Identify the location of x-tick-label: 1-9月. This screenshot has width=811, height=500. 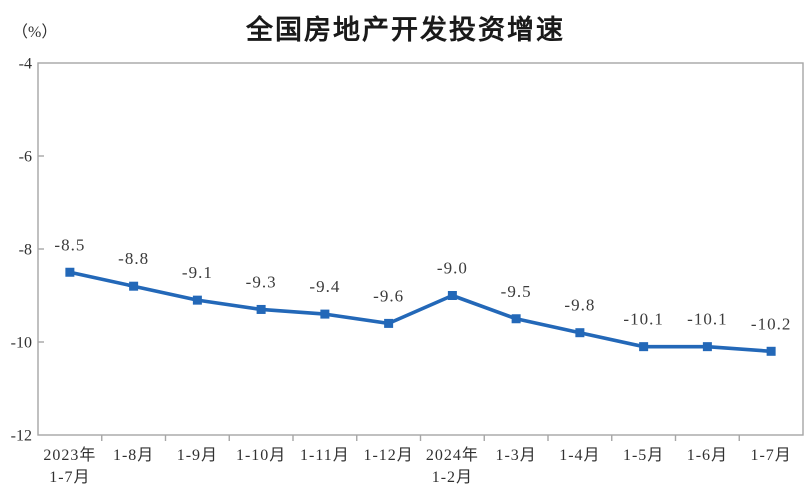
(197, 455).